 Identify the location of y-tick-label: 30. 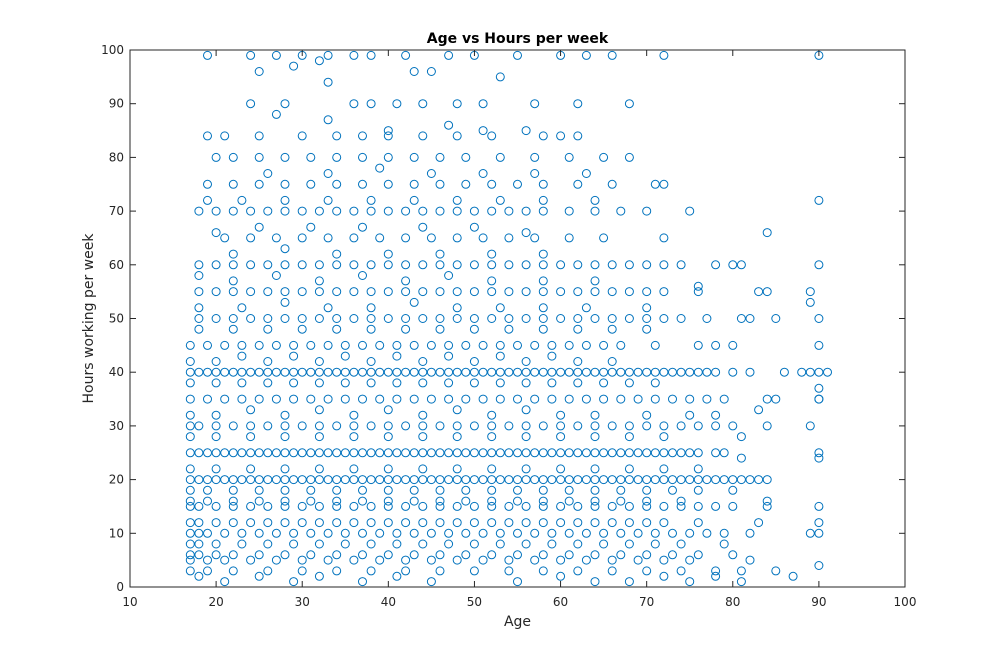
(116, 426).